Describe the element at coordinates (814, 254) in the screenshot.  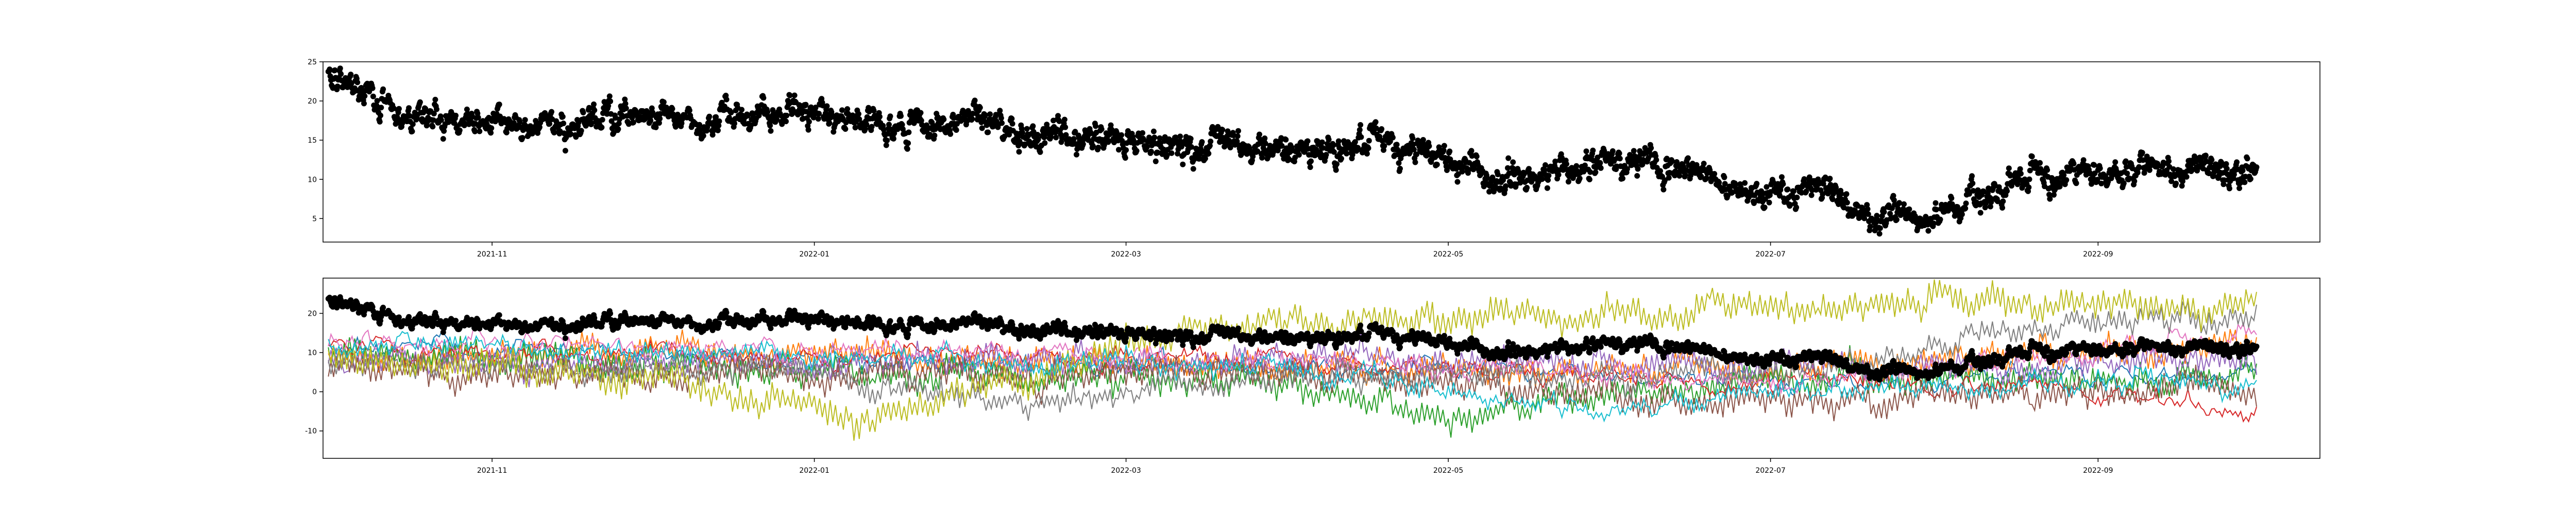
I see `panel0-x-tick-label: 2022-01` at that location.